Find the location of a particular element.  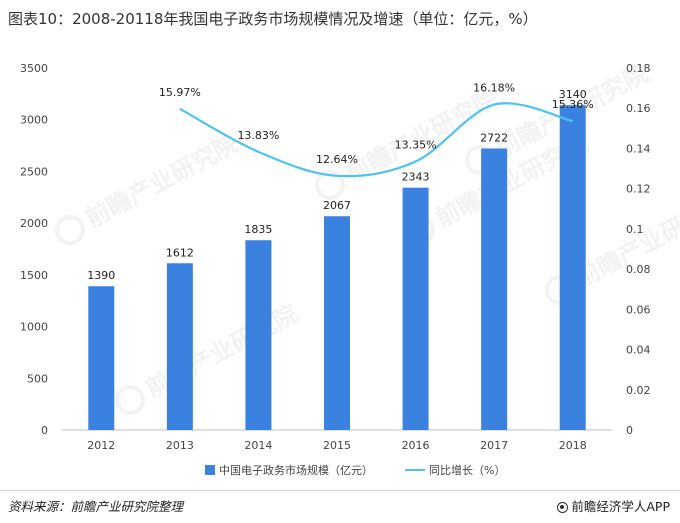

y-left-tick-label: 0 is located at coordinates (44, 430).